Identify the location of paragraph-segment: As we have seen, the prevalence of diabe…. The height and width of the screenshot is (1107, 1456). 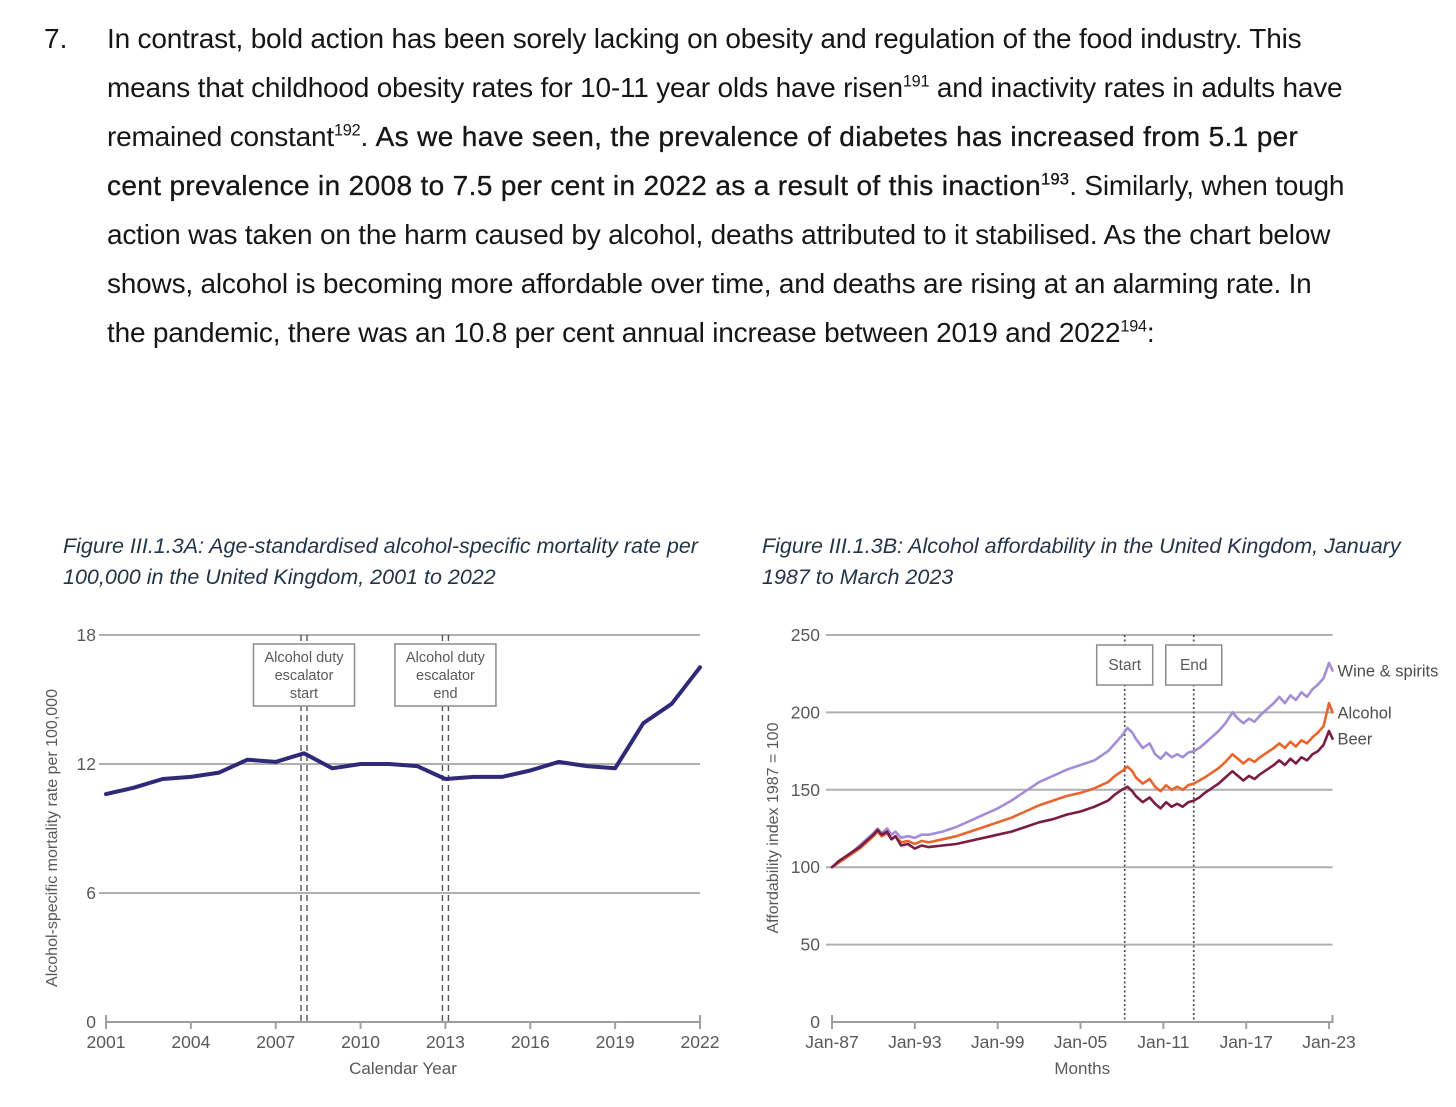
(703, 161).